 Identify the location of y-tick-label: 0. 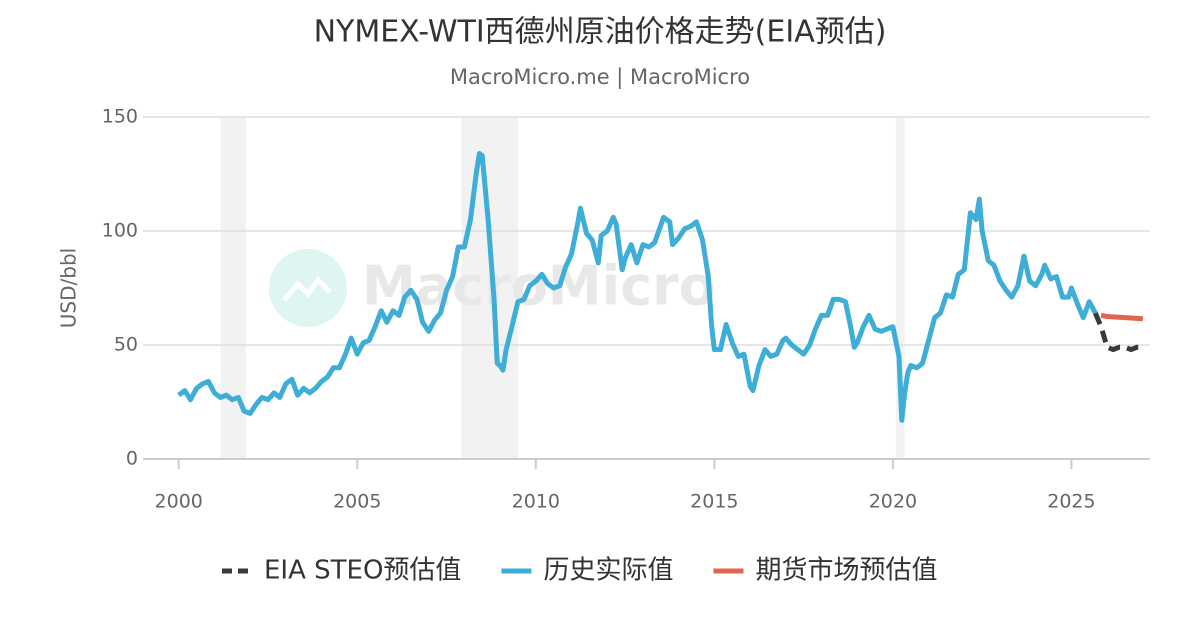
(132, 459).